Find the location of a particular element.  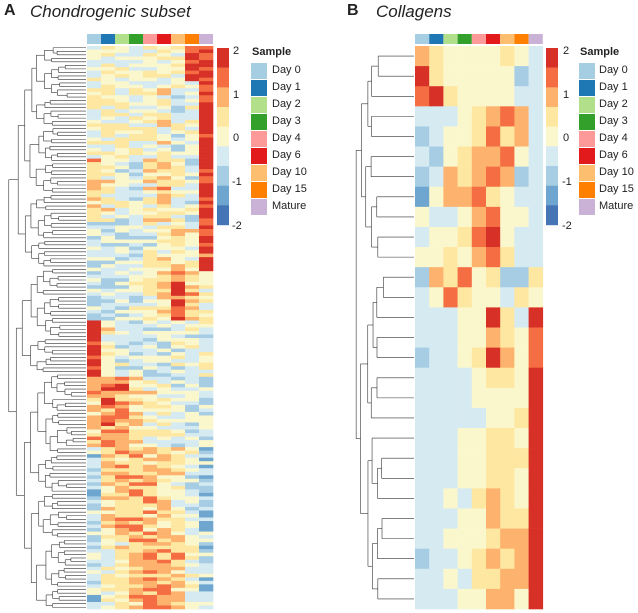

colorbar-b-segment is located at coordinates (552, 117).